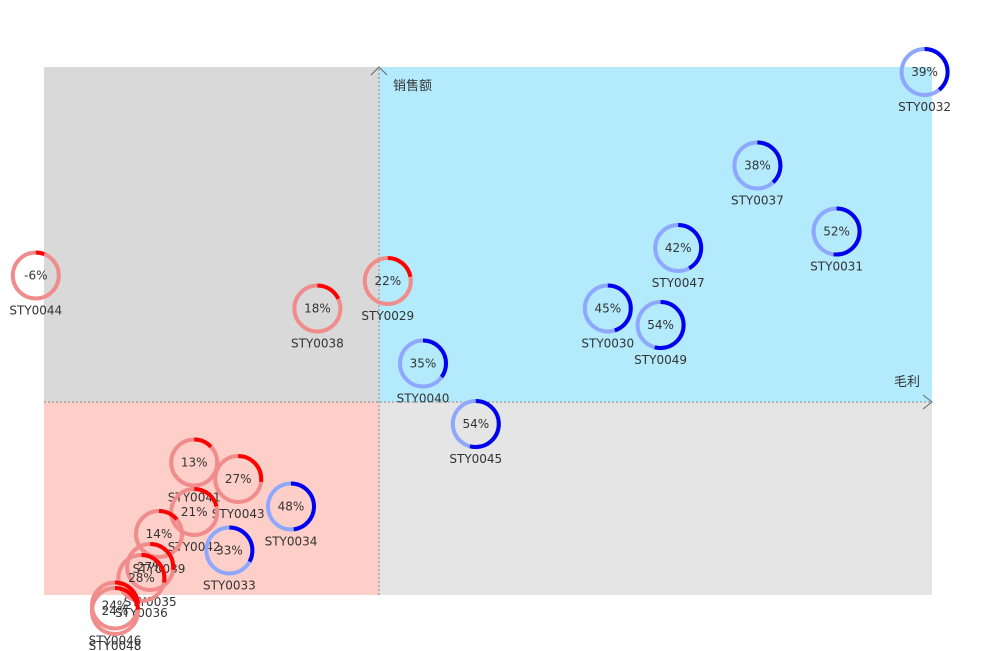  Describe the element at coordinates (423, 399) in the screenshot. I see `point-name-label: STY0040` at that location.